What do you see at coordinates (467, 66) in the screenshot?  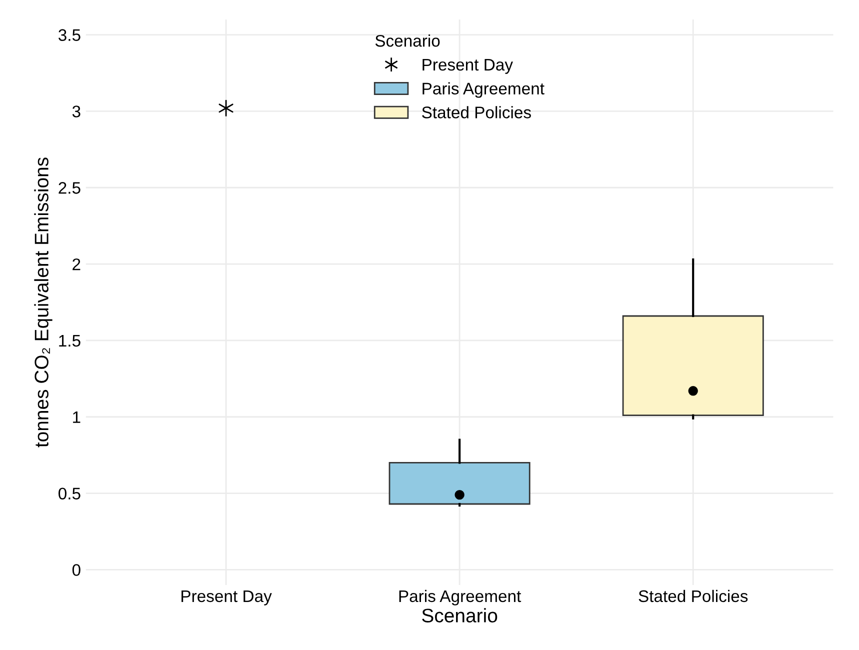 I see `legend-label: Present Day` at bounding box center [467, 66].